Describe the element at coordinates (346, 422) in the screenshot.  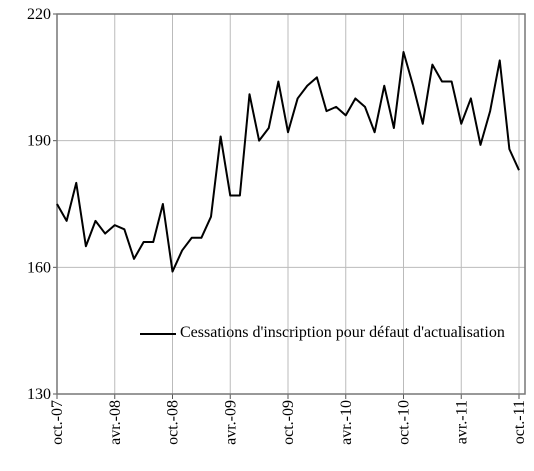
I see `x-tick-label: avr.-10` at that location.